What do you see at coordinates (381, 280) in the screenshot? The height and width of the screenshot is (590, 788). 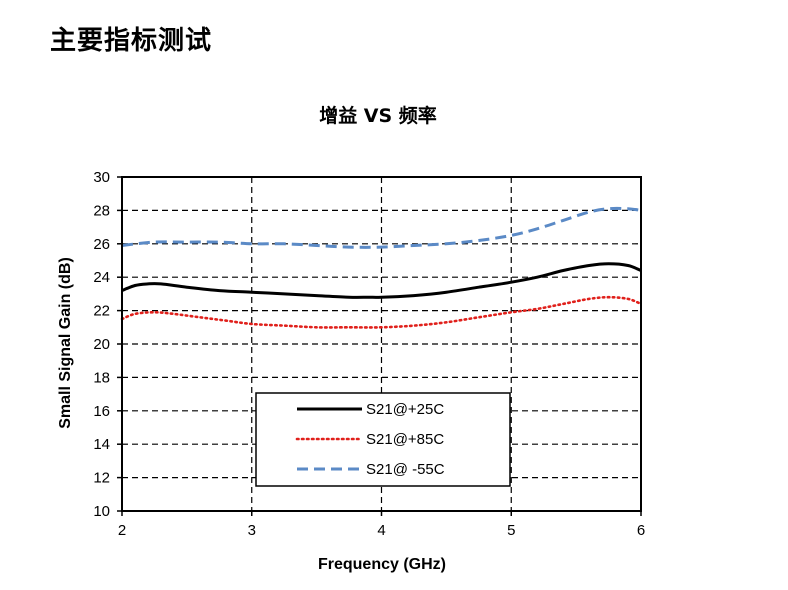 I see `series-line-25c` at bounding box center [381, 280].